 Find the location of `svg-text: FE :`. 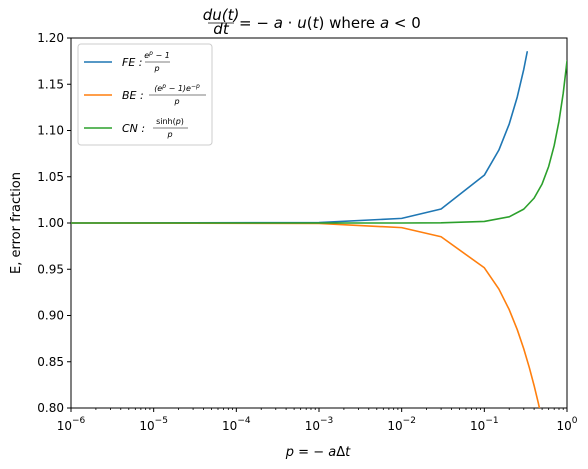

svg-text: FE : is located at coordinates (132, 62).